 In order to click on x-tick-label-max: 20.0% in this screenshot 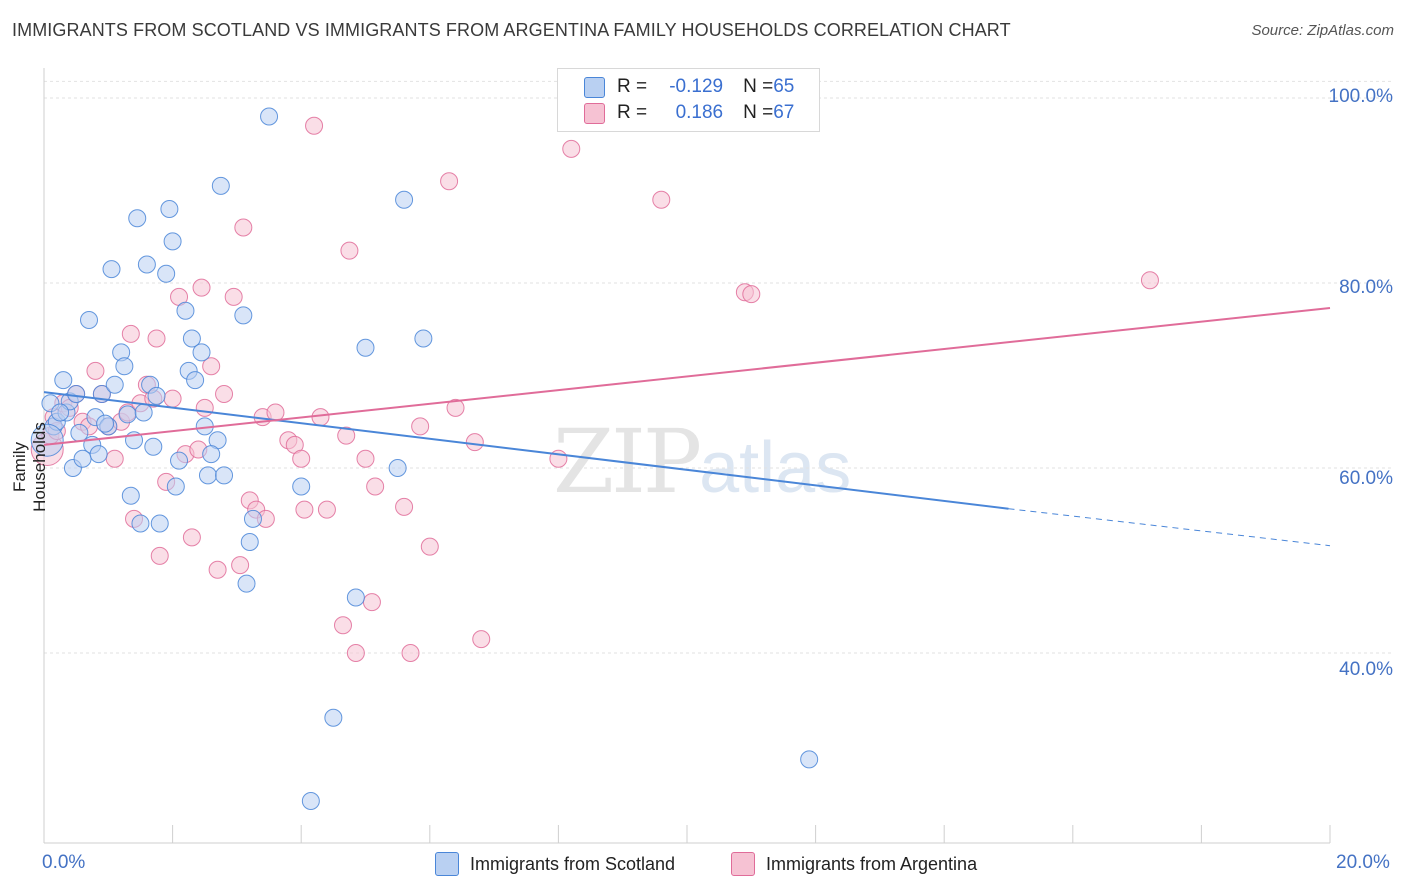, I will do `click(1363, 862)`.